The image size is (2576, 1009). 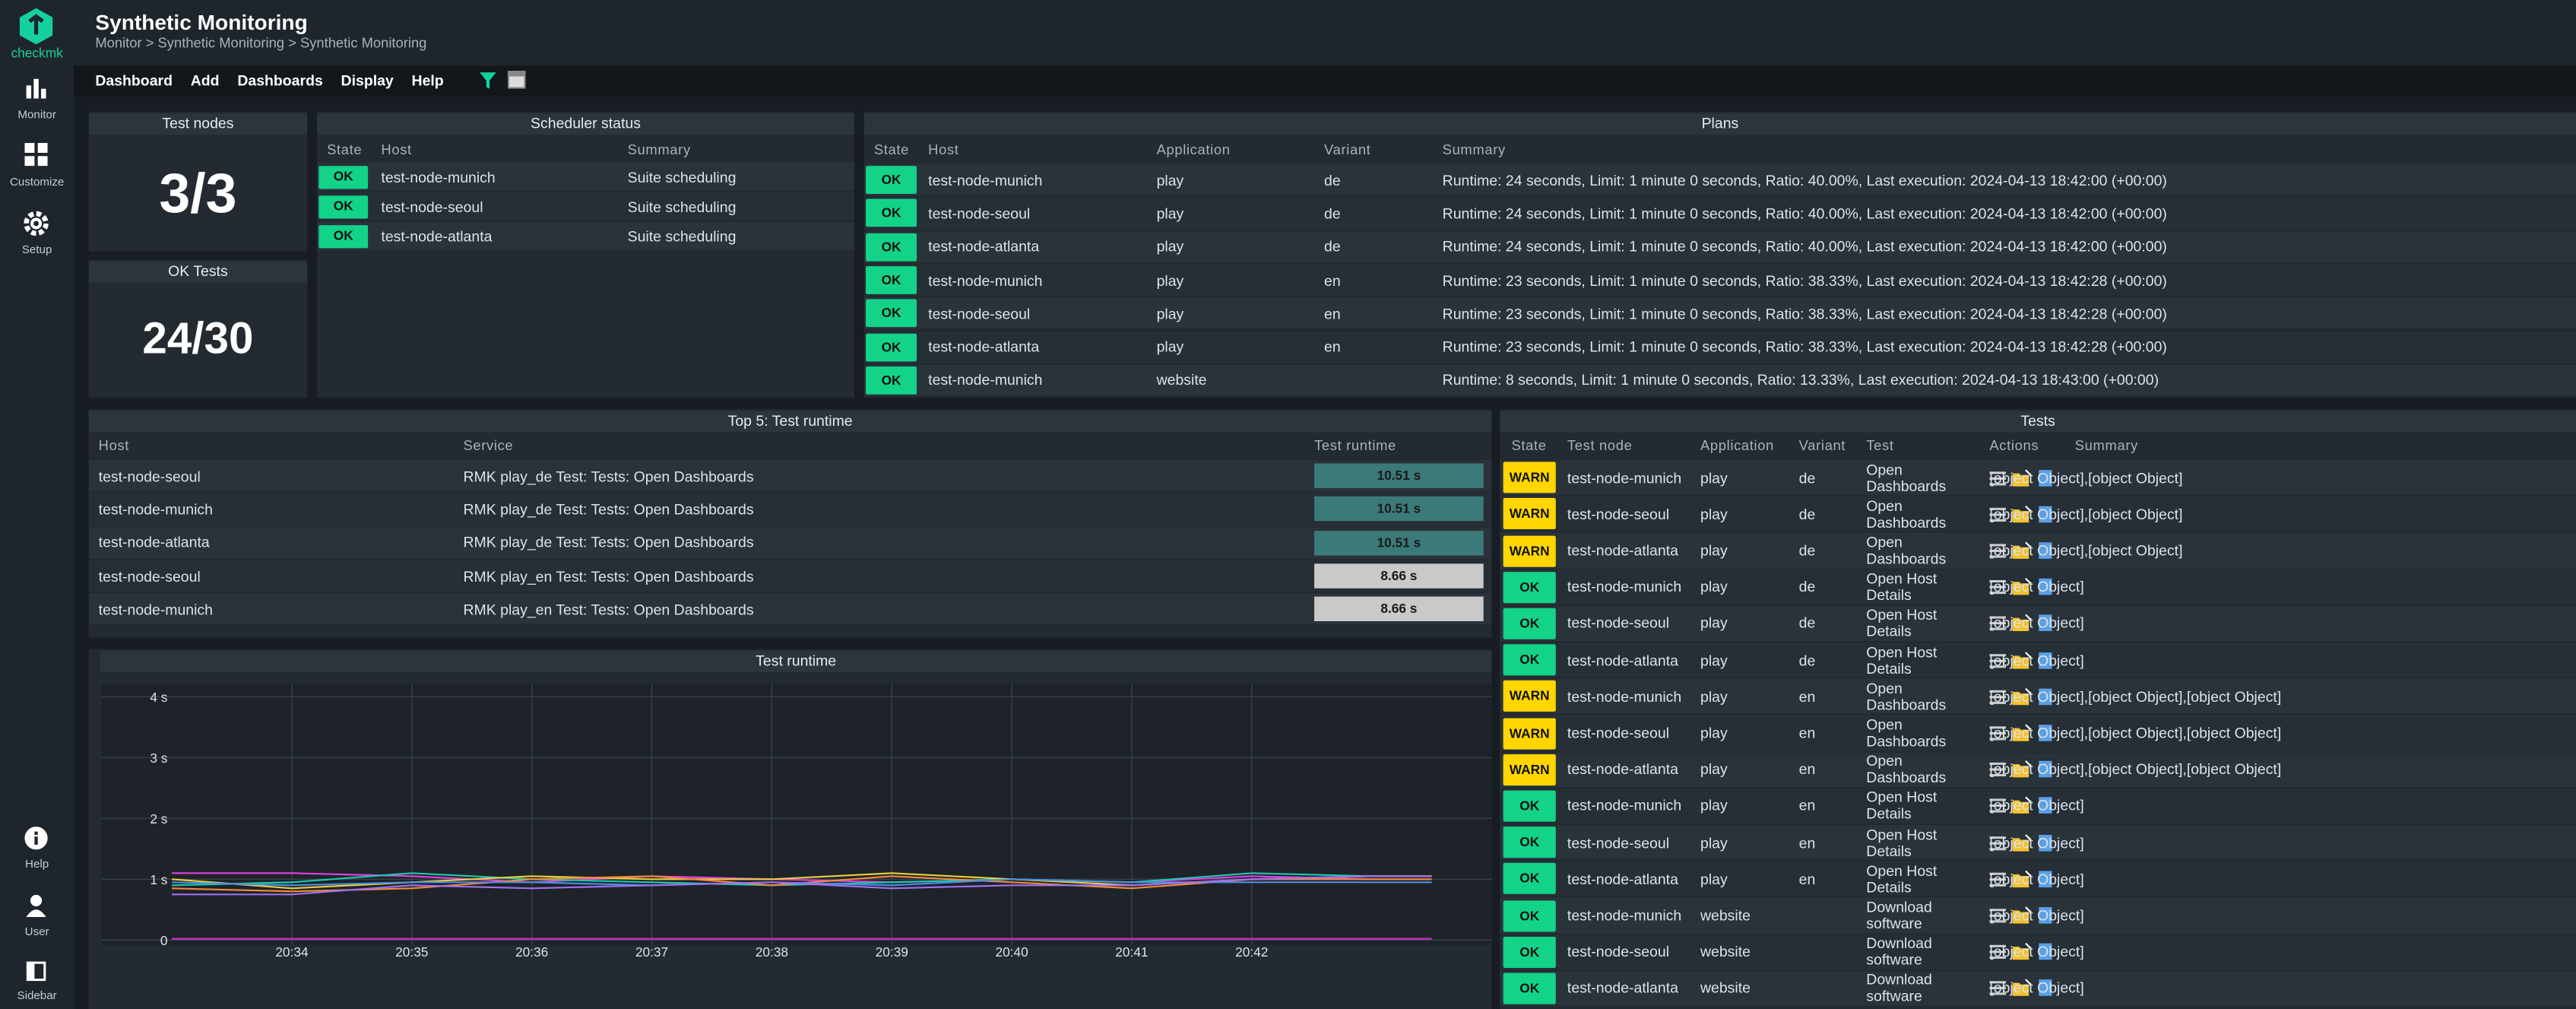 I want to click on menu-item: Add, so click(x=205, y=80).